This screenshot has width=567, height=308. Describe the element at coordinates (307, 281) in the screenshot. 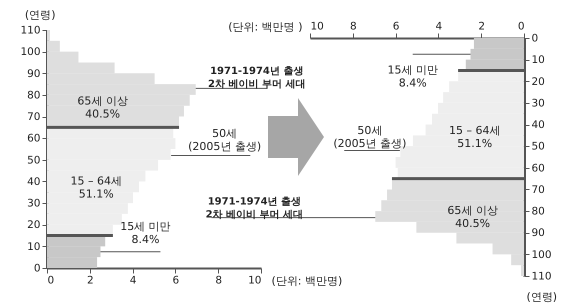

I see `x-axis-title: (단위: 백만명)` at that location.